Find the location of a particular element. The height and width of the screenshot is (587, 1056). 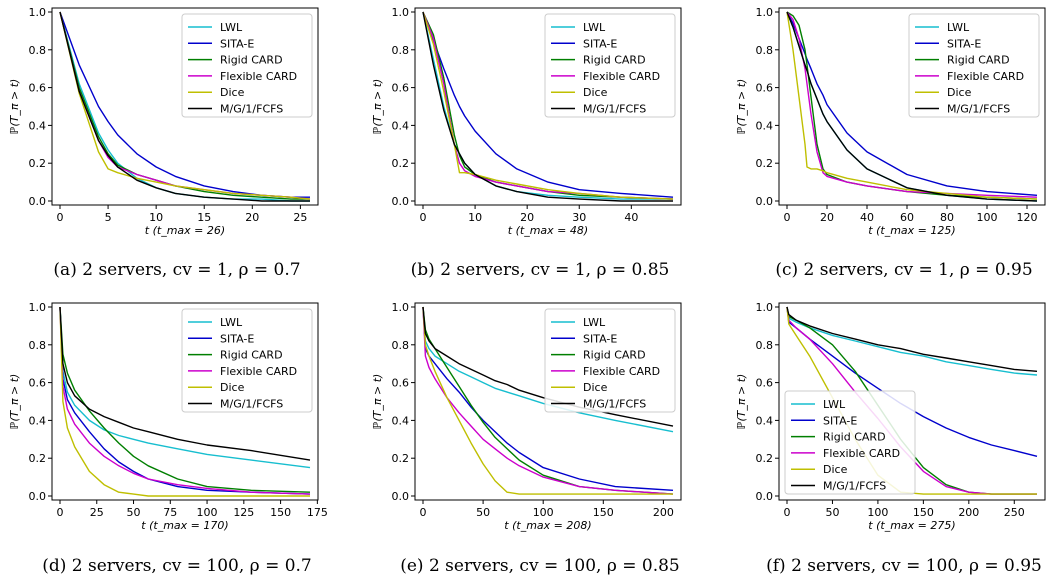

figure-caption: (f) 2 servers, cv = 100, ρ = 0.95 is located at coordinates (904, 566).